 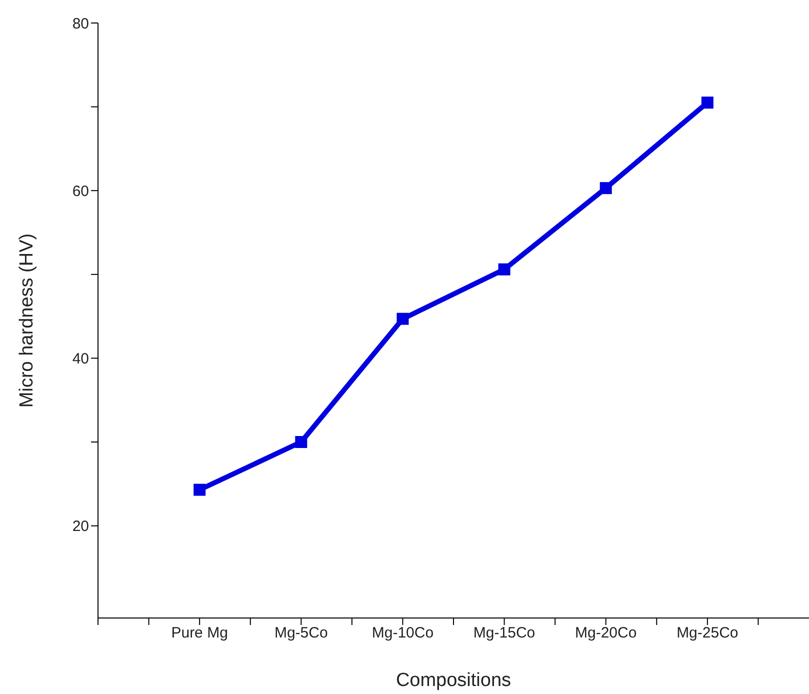 What do you see at coordinates (80, 359) in the screenshot?
I see `y-tick-label: 40` at bounding box center [80, 359].